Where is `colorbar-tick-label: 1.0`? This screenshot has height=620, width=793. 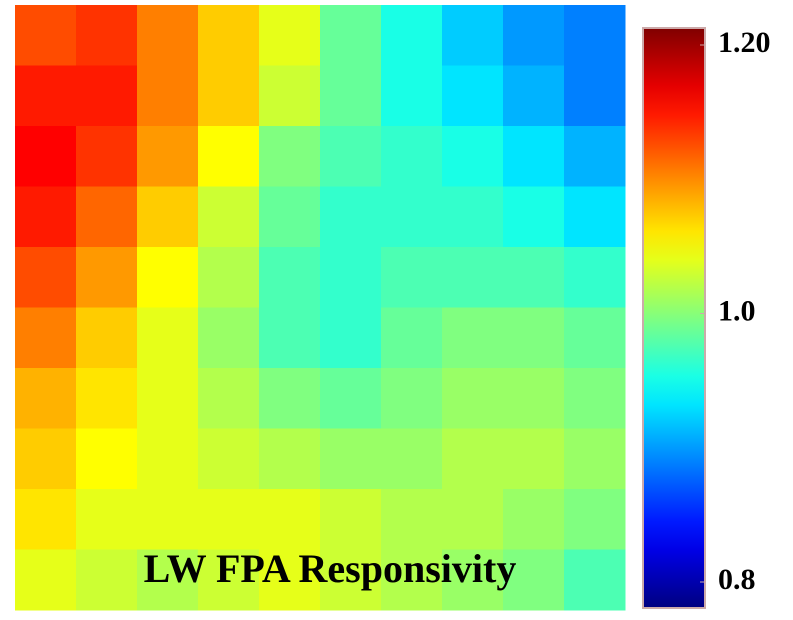
colorbar-tick-label: 1.0 is located at coordinates (737, 310).